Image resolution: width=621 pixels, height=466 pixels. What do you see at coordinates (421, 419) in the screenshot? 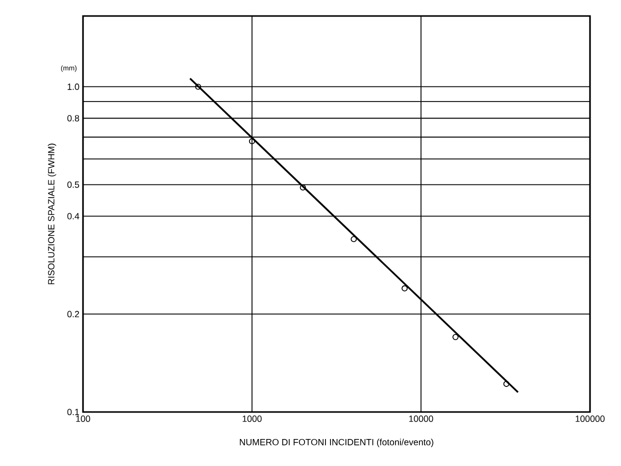
I see `x-tick-label: 10000` at bounding box center [421, 419].